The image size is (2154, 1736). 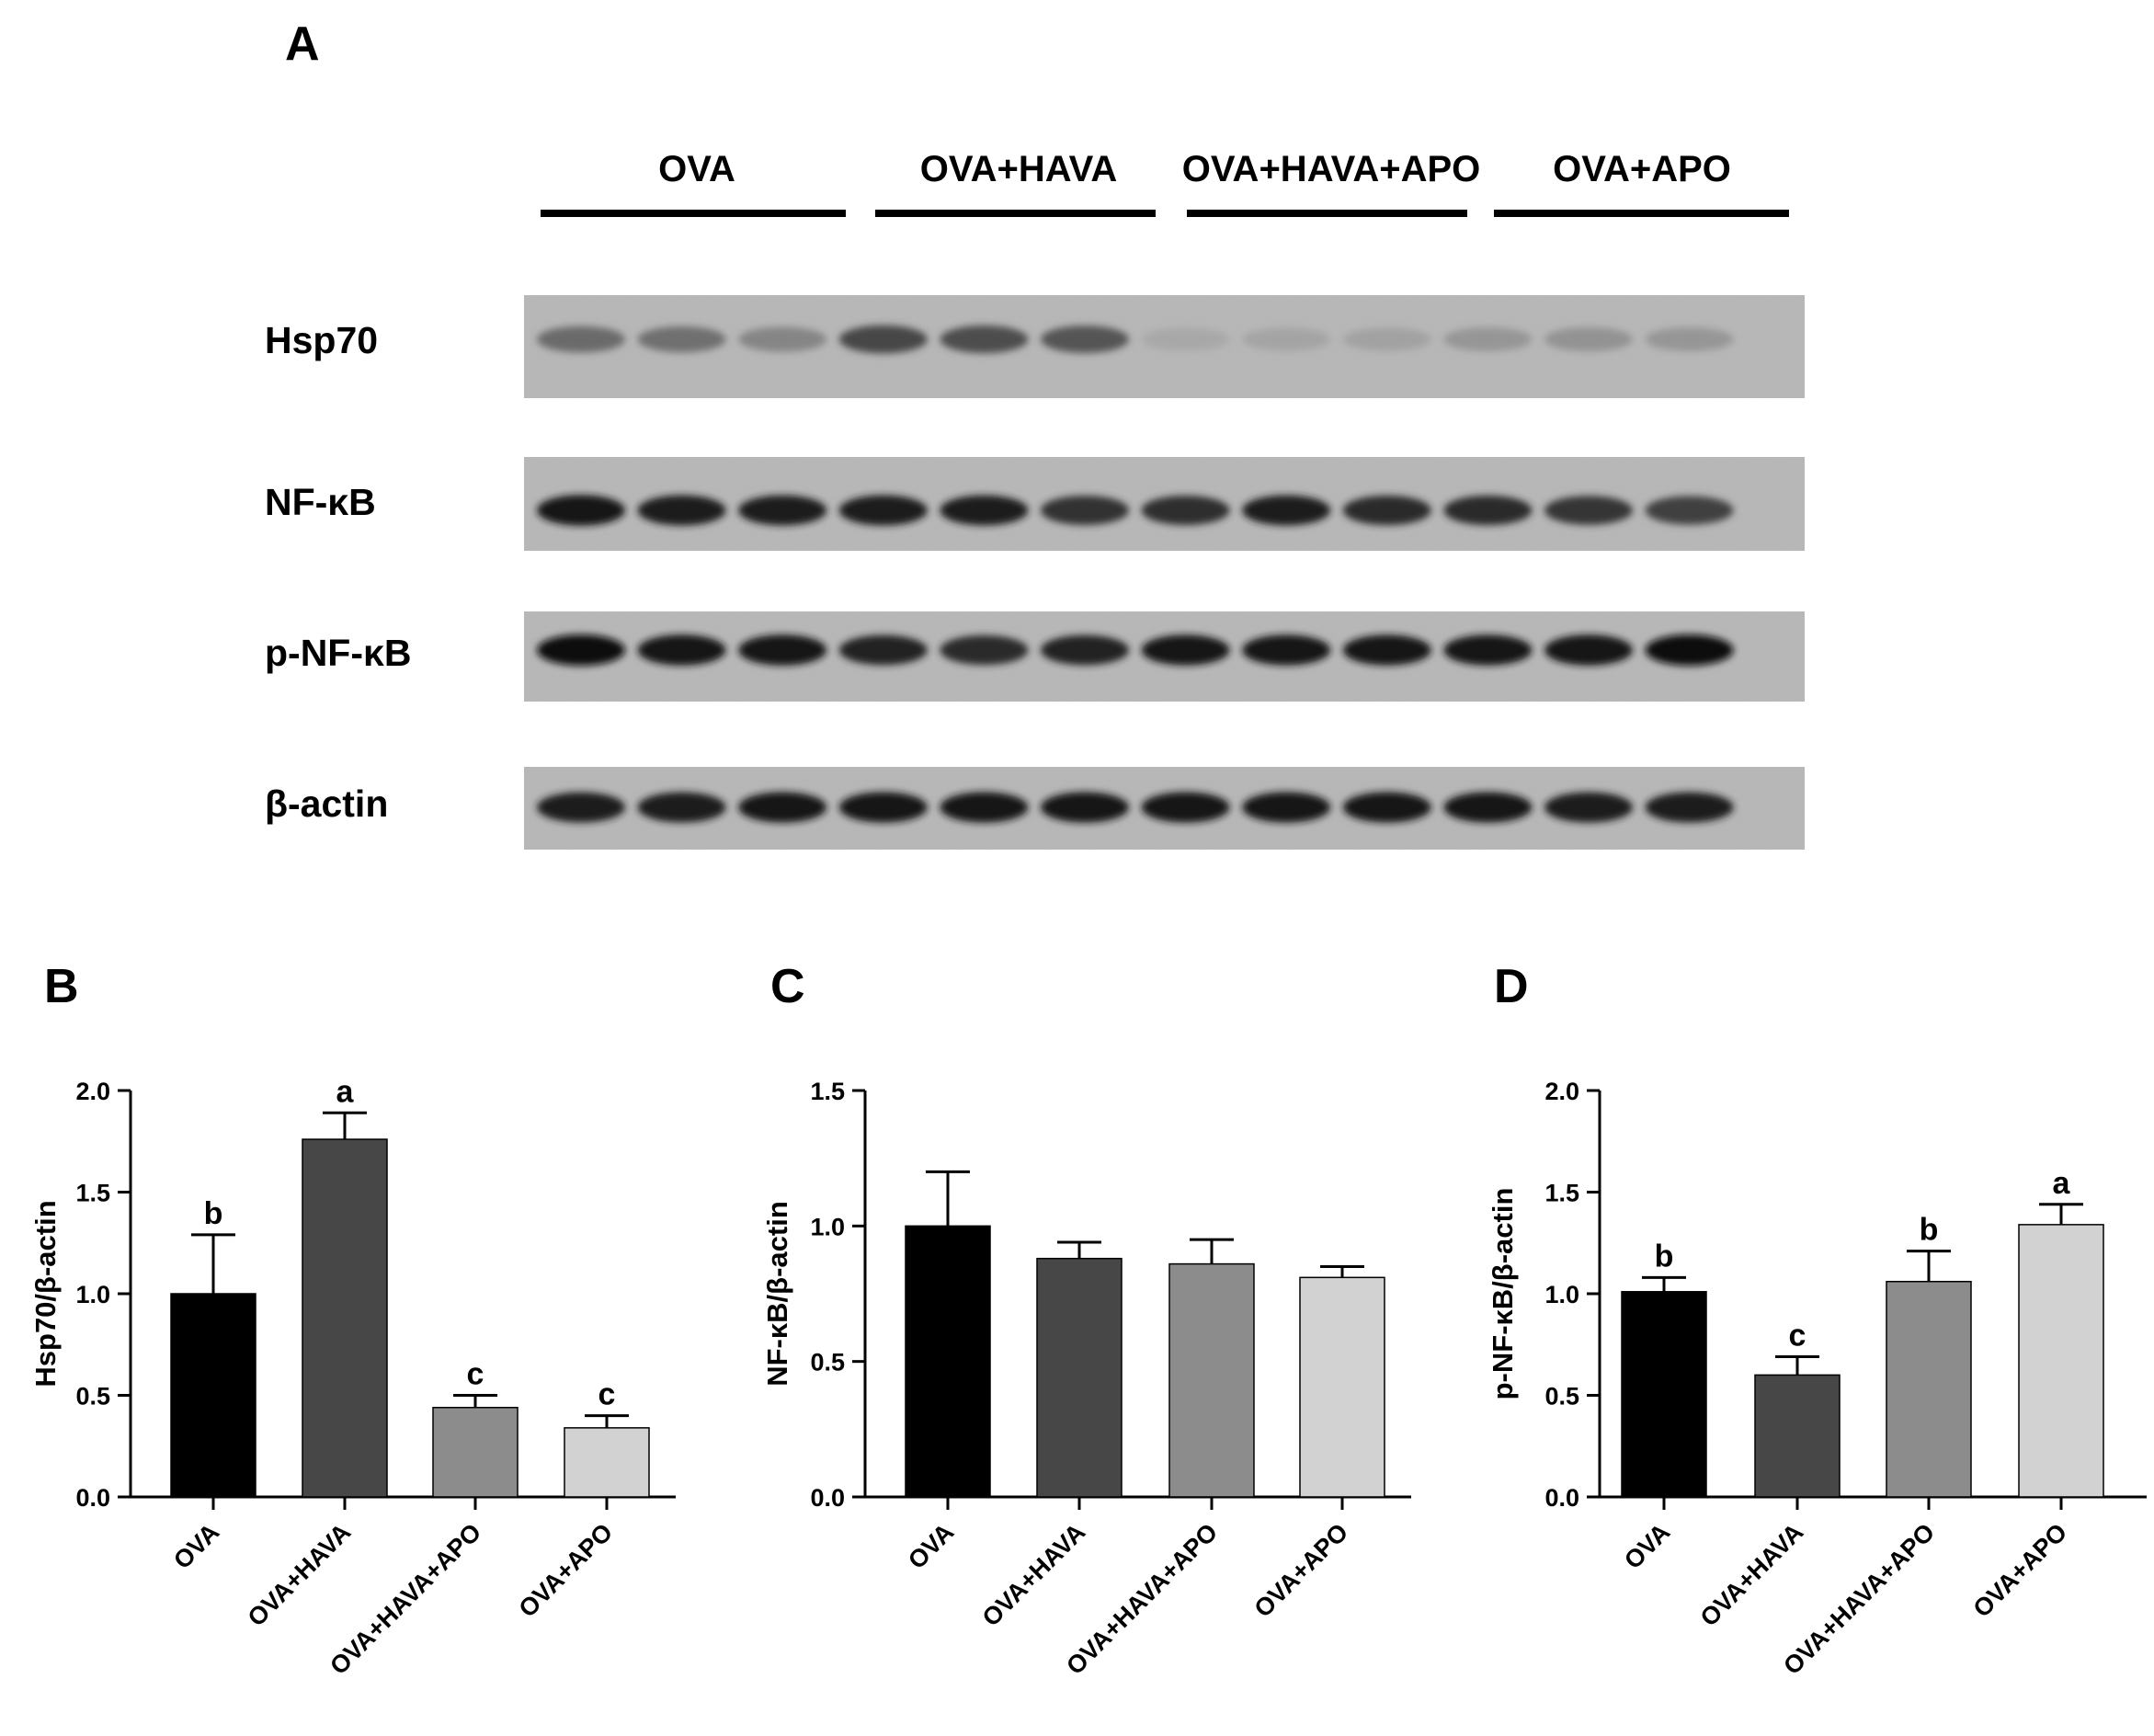 I want to click on panel-letter: B, so click(x=61, y=986).